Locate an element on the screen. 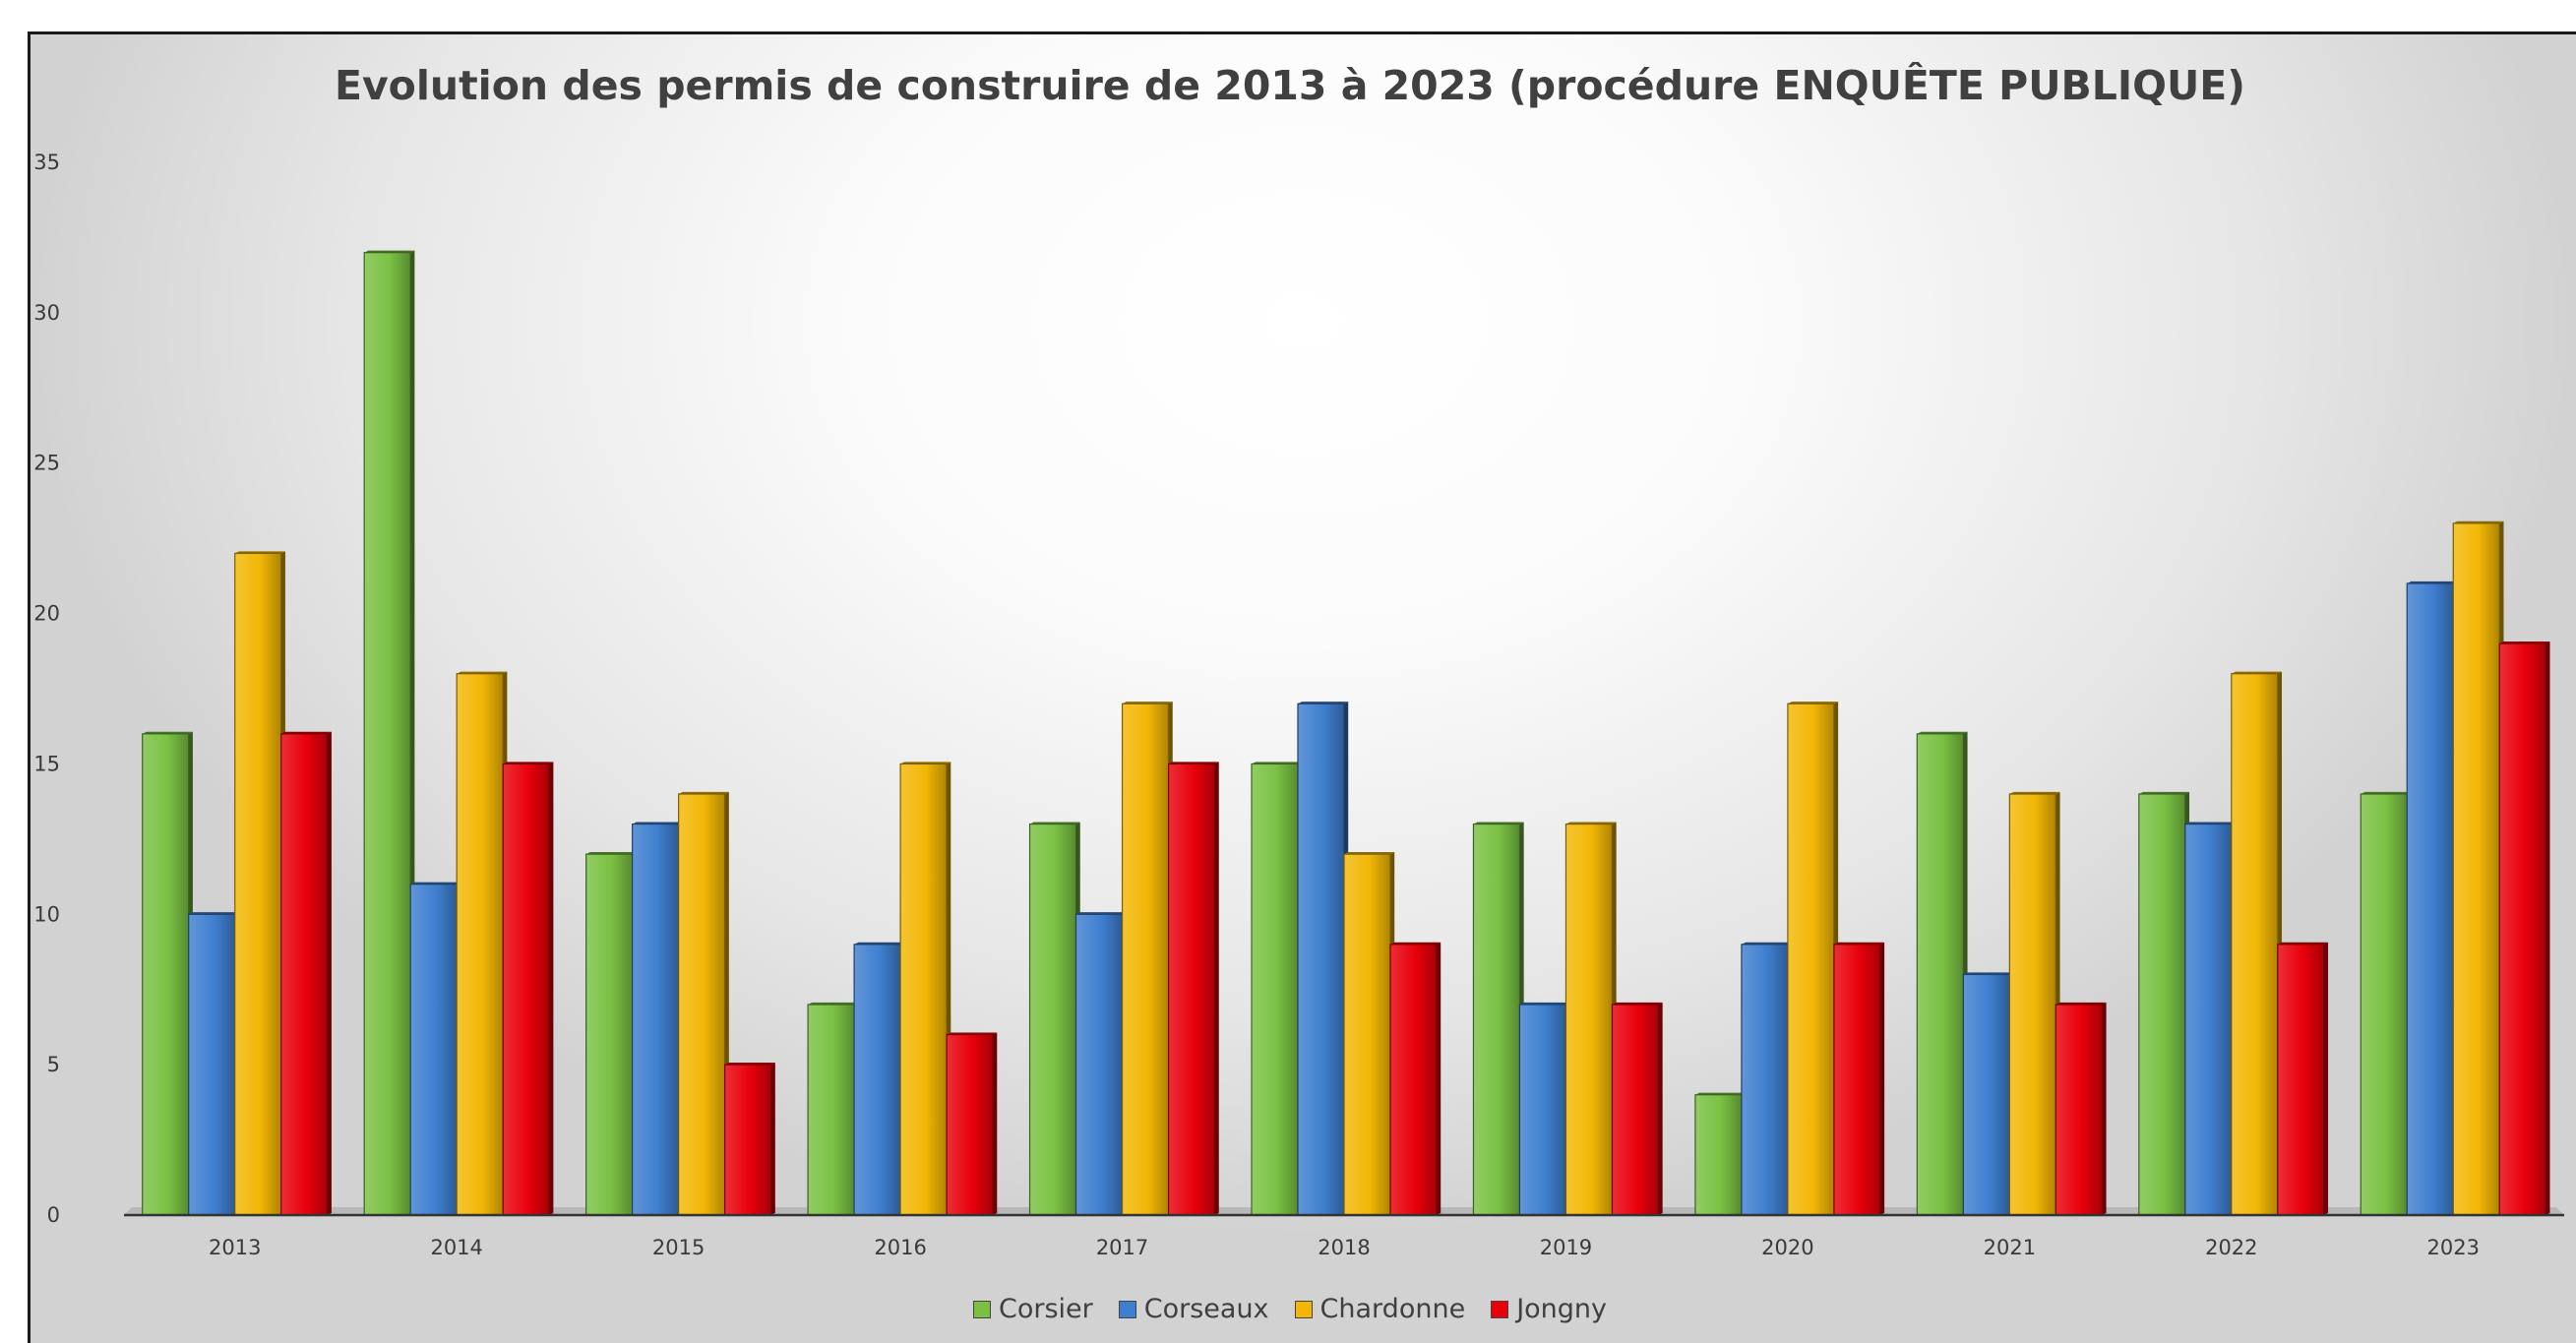 The height and width of the screenshot is (1343, 2576). x-tick-label: 2015 is located at coordinates (678, 1247).